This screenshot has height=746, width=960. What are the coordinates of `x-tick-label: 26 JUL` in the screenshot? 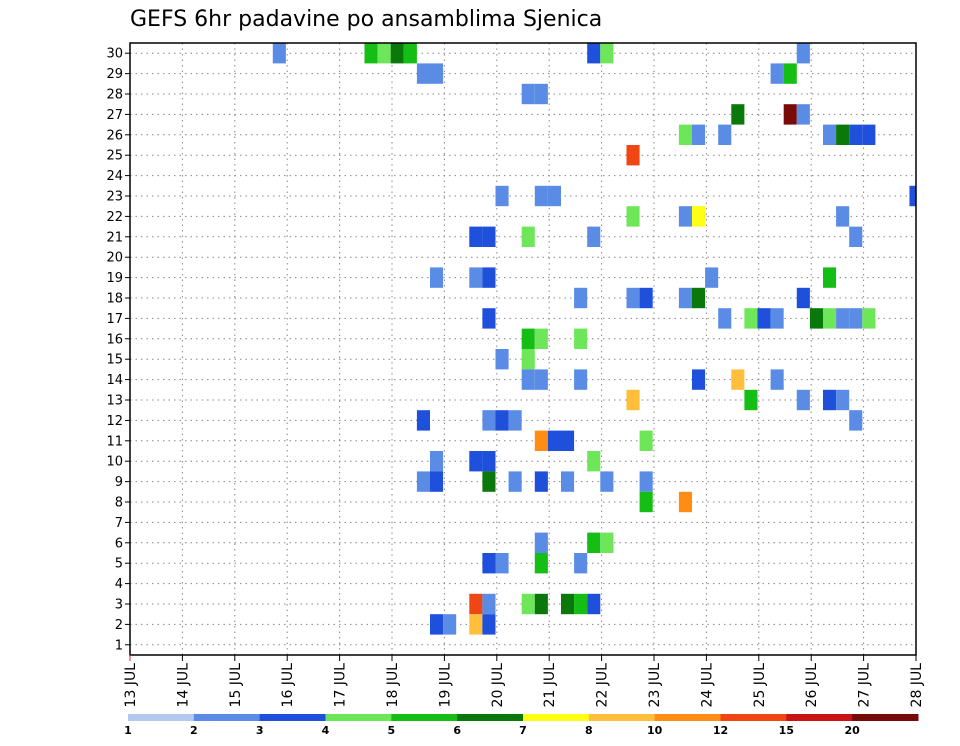 It's located at (812, 685).